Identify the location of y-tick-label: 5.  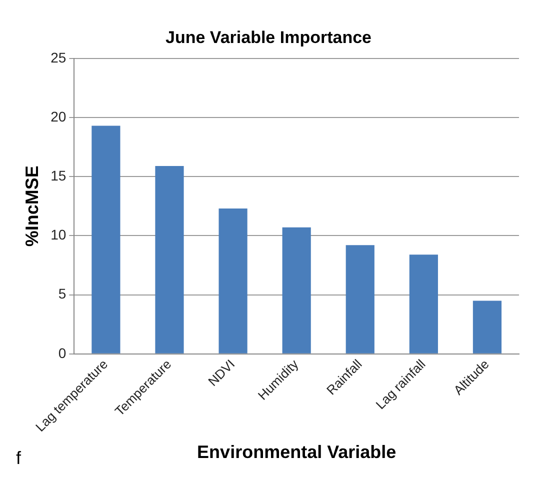
(62, 294).